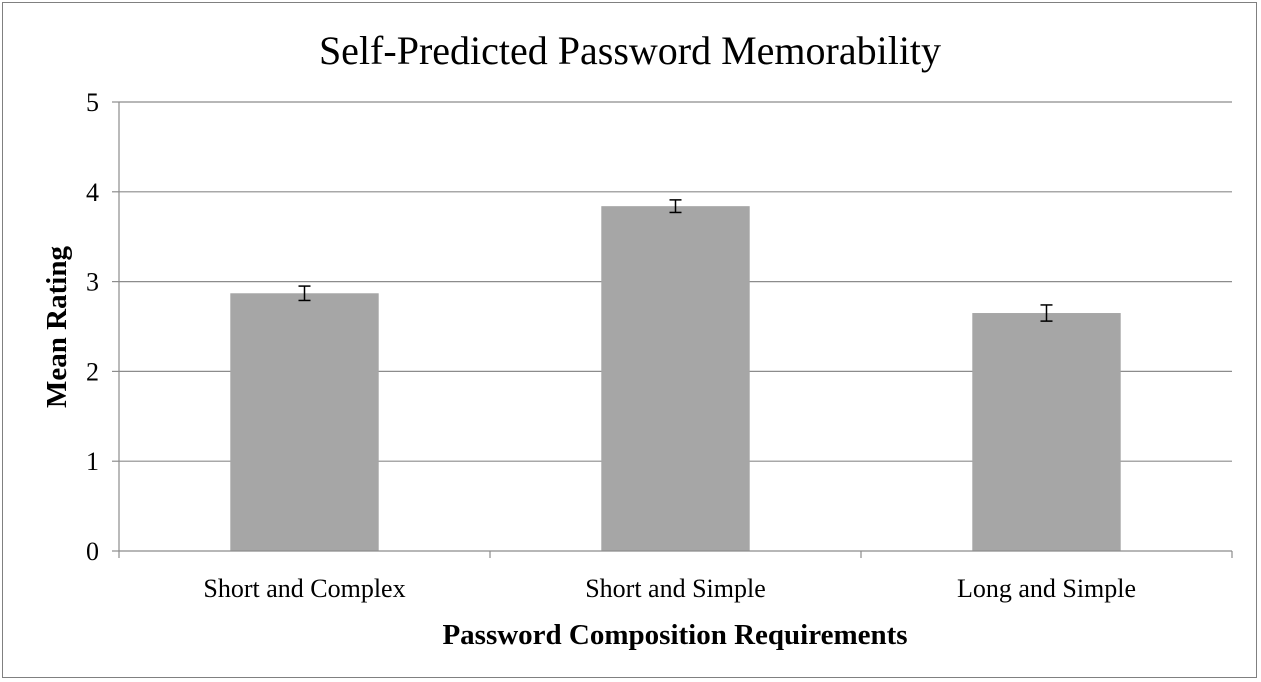 The width and height of the screenshot is (1261, 682). Describe the element at coordinates (102, 327) in the screenshot. I see `y-axis-ticks: 0 1 2 3 4 5` at that location.